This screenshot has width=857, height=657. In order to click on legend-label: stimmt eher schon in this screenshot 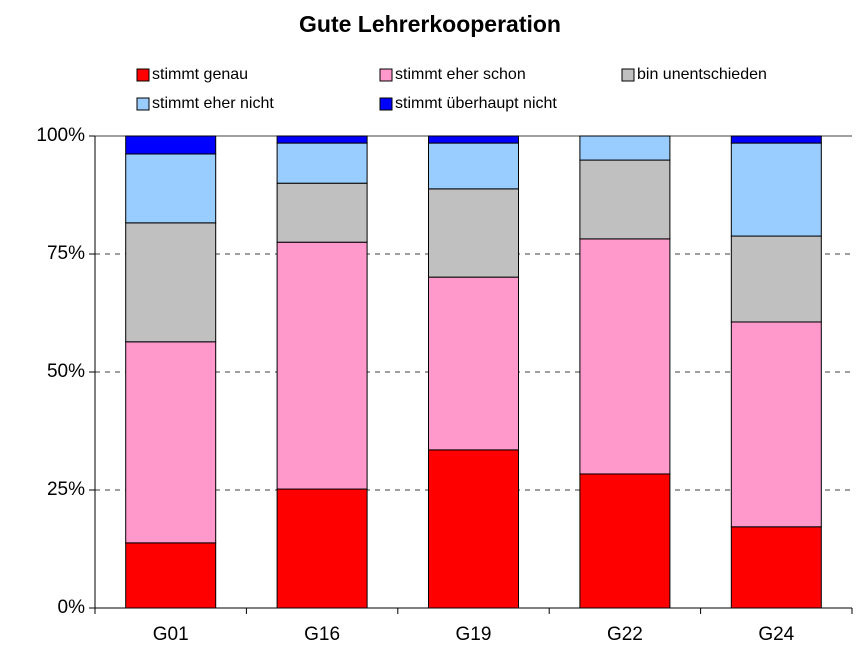, I will do `click(460, 74)`.